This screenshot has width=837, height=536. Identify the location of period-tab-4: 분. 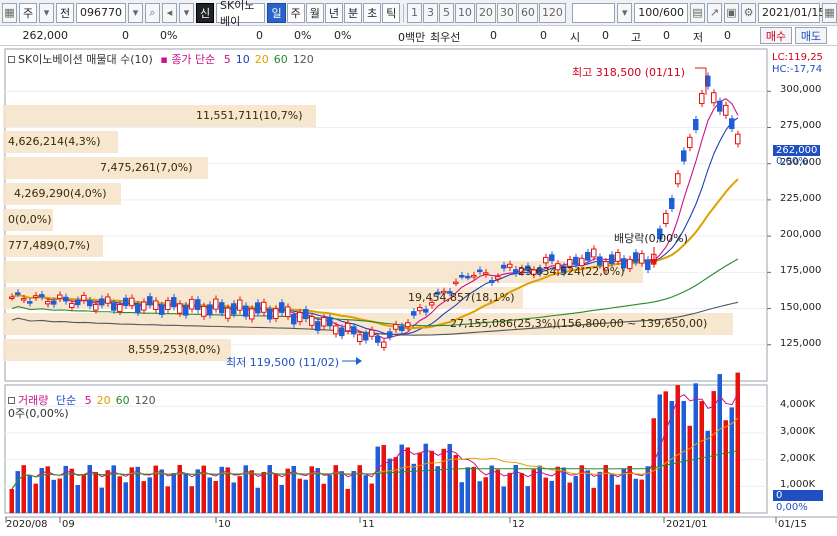
(353, 12).